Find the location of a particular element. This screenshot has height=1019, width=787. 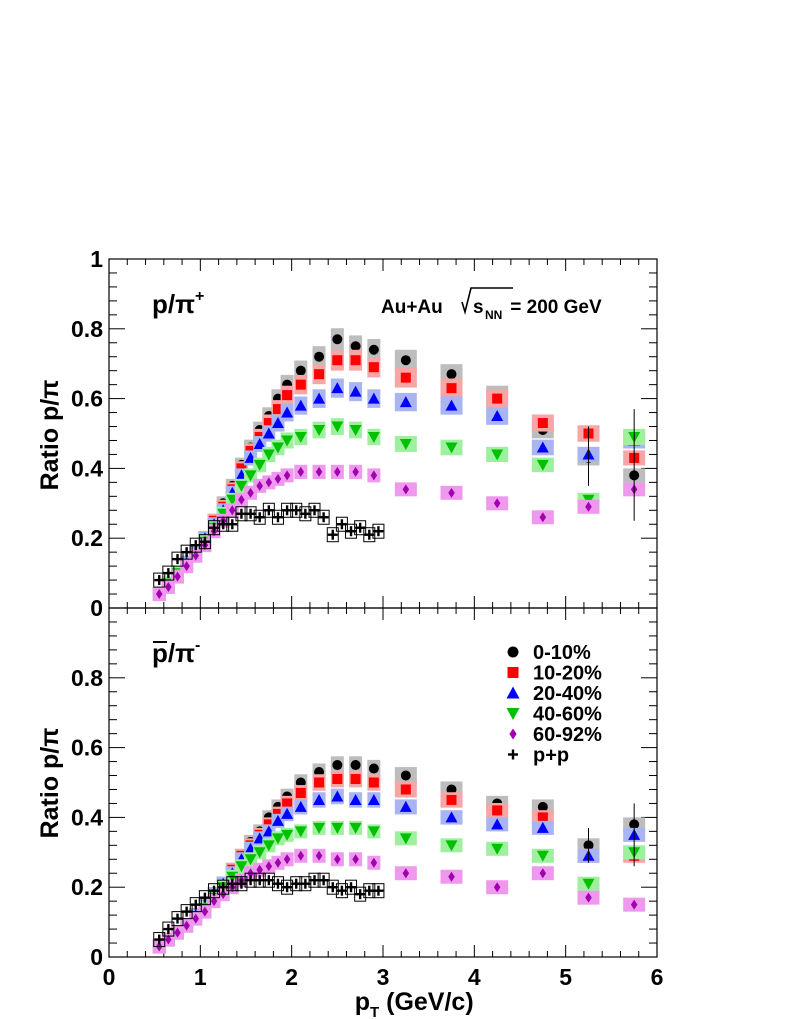

bottom-y-axis-label: Ratio p/π is located at coordinates (50, 783).